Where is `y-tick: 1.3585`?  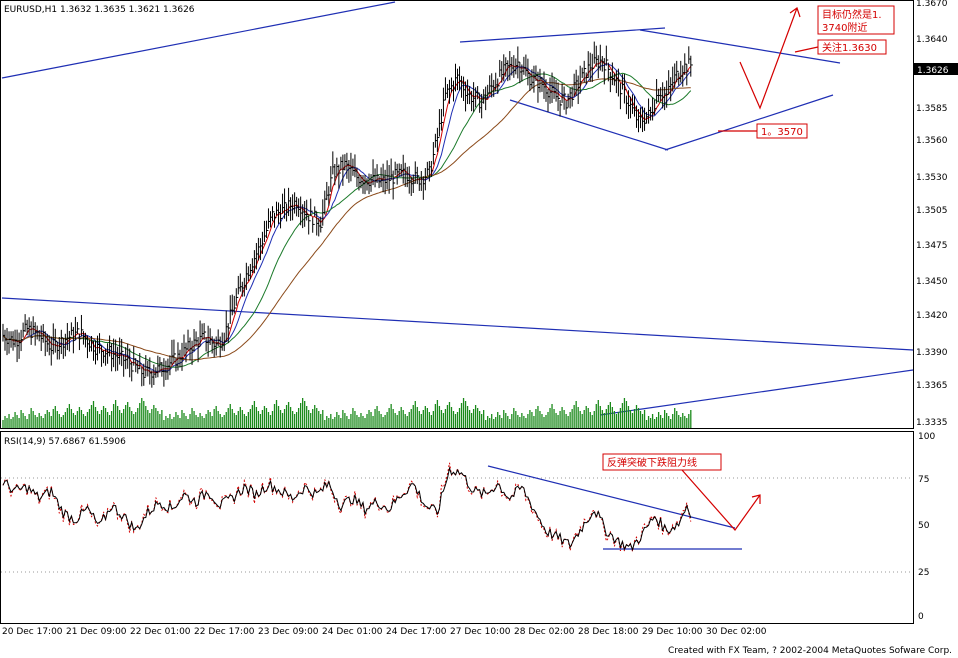 y-tick: 1.3585 is located at coordinates (932, 109).